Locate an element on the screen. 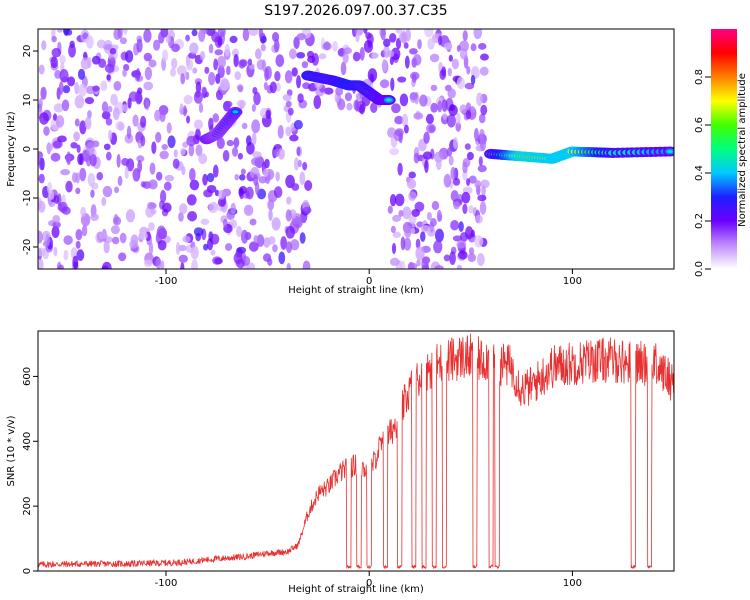  spectrogram-x-tick-label: 0 is located at coordinates (369, 281).